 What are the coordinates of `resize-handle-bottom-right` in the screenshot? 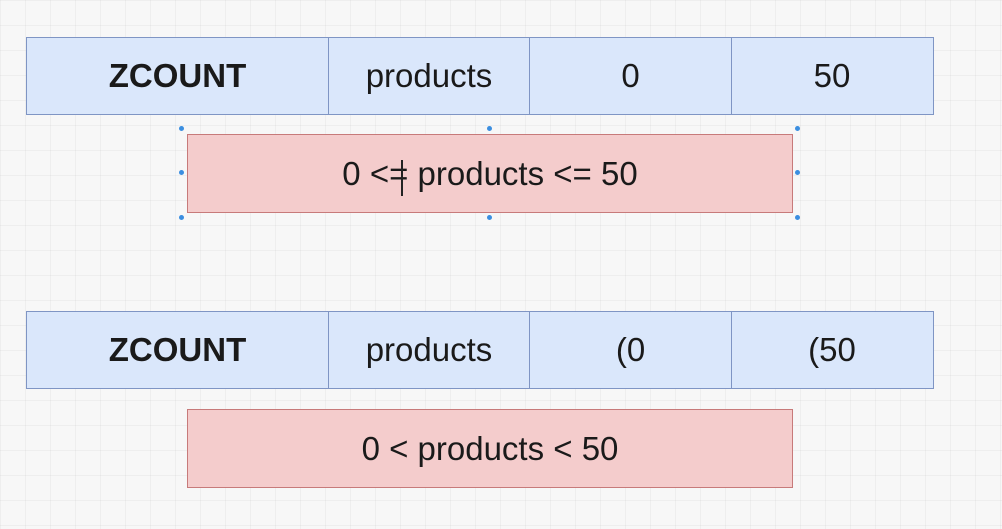 It's located at (797, 217).